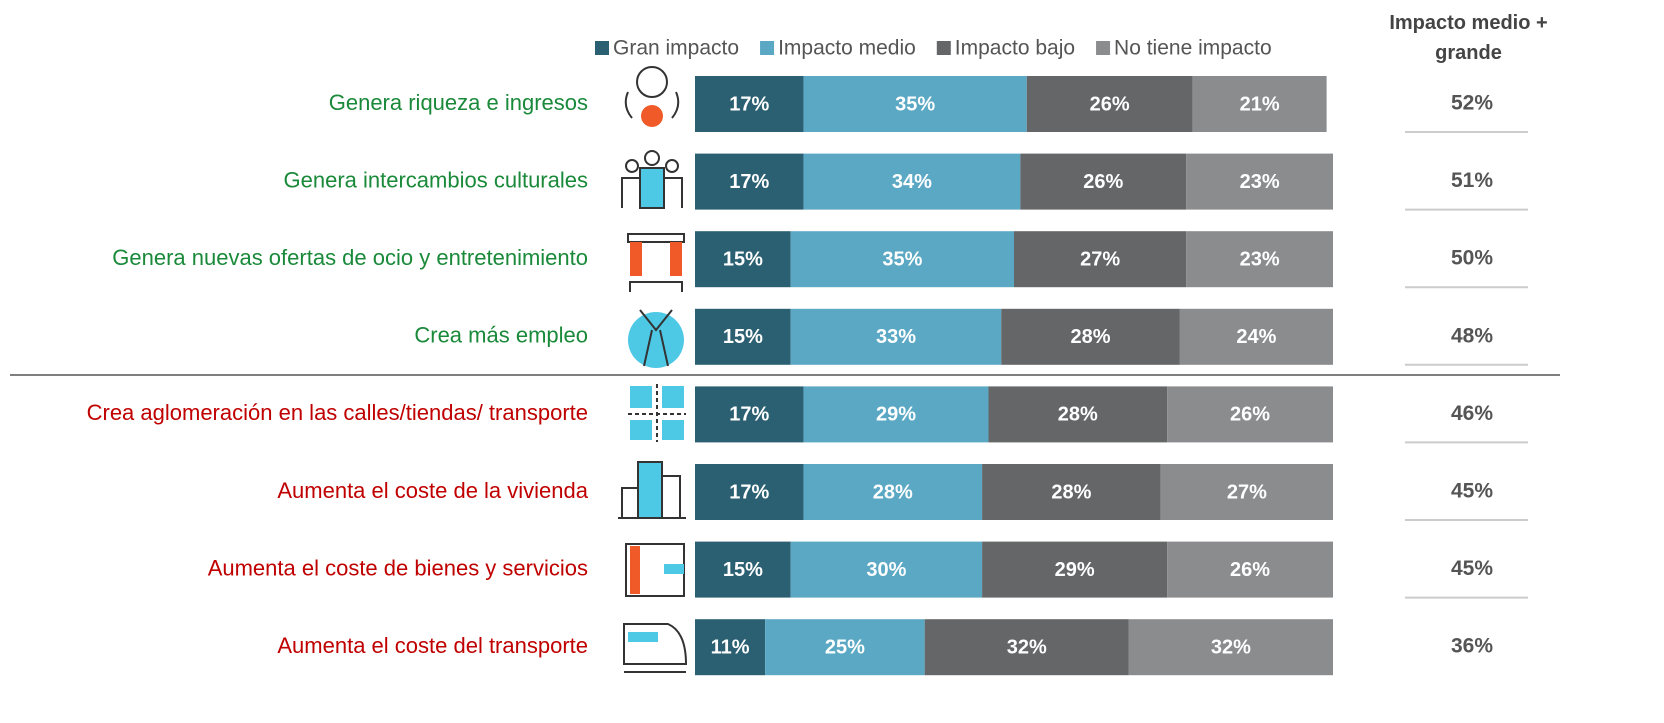 The width and height of the screenshot is (1664, 723). What do you see at coordinates (652, 490) in the screenshot?
I see `icon-buildings` at bounding box center [652, 490].